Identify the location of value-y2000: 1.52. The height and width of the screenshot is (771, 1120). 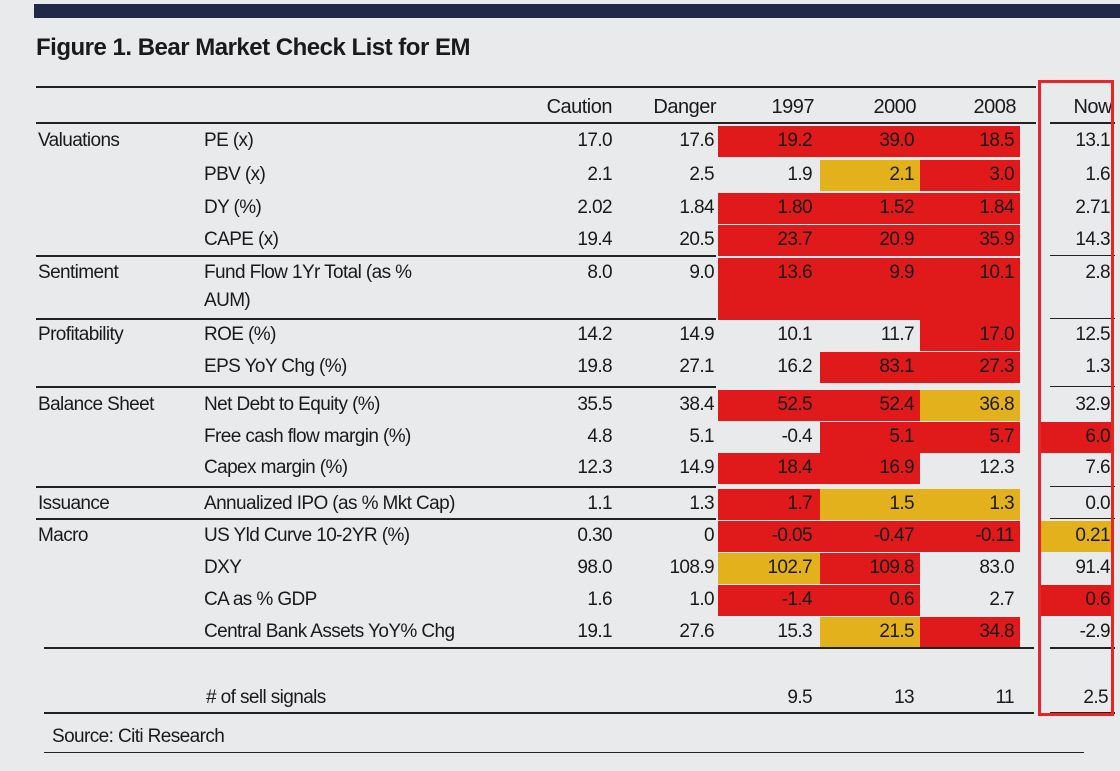
(896, 207).